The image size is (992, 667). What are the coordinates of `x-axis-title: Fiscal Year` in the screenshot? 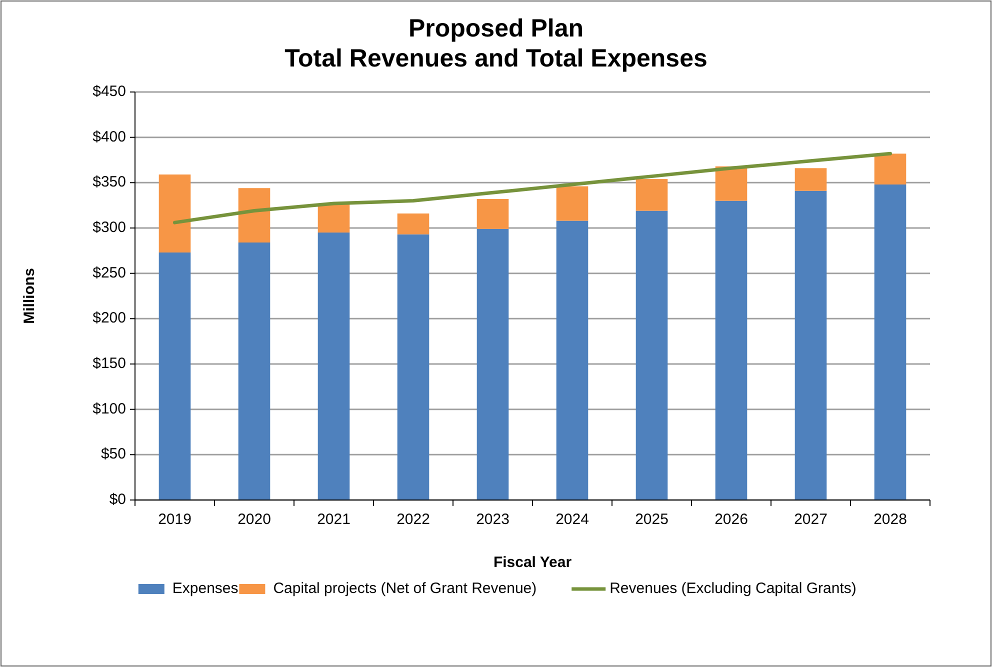 It's located at (532, 562).